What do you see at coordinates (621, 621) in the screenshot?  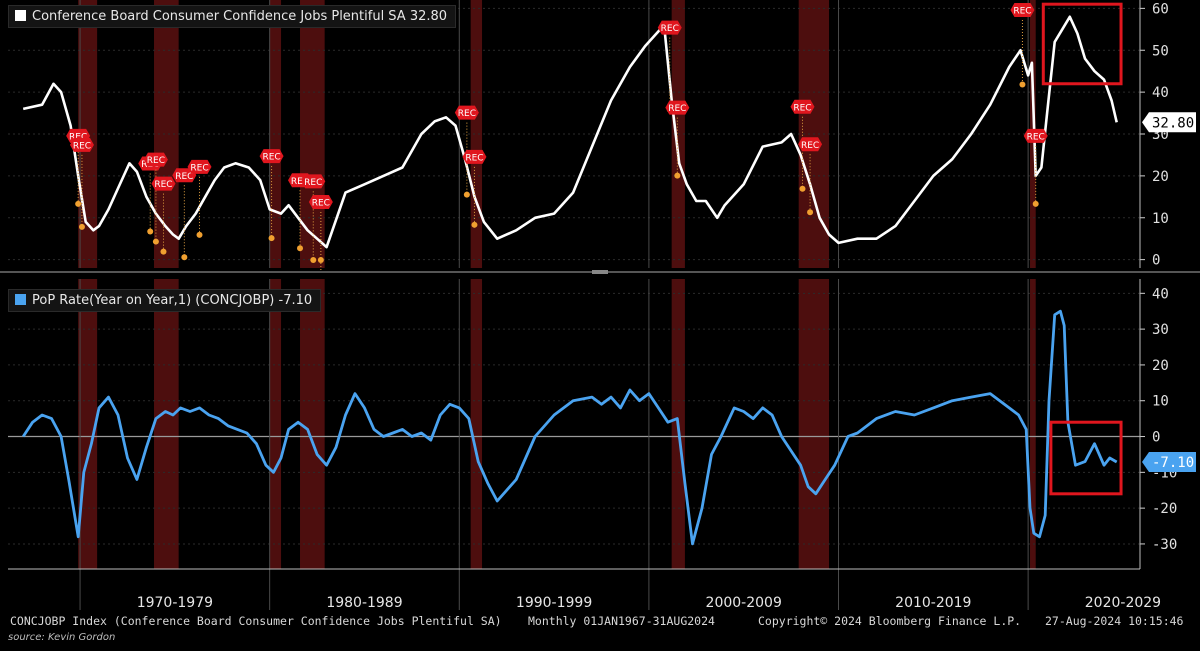 I see `footer-period-text: Monthly 01JAN1967-31AUG2024` at bounding box center [621, 621].